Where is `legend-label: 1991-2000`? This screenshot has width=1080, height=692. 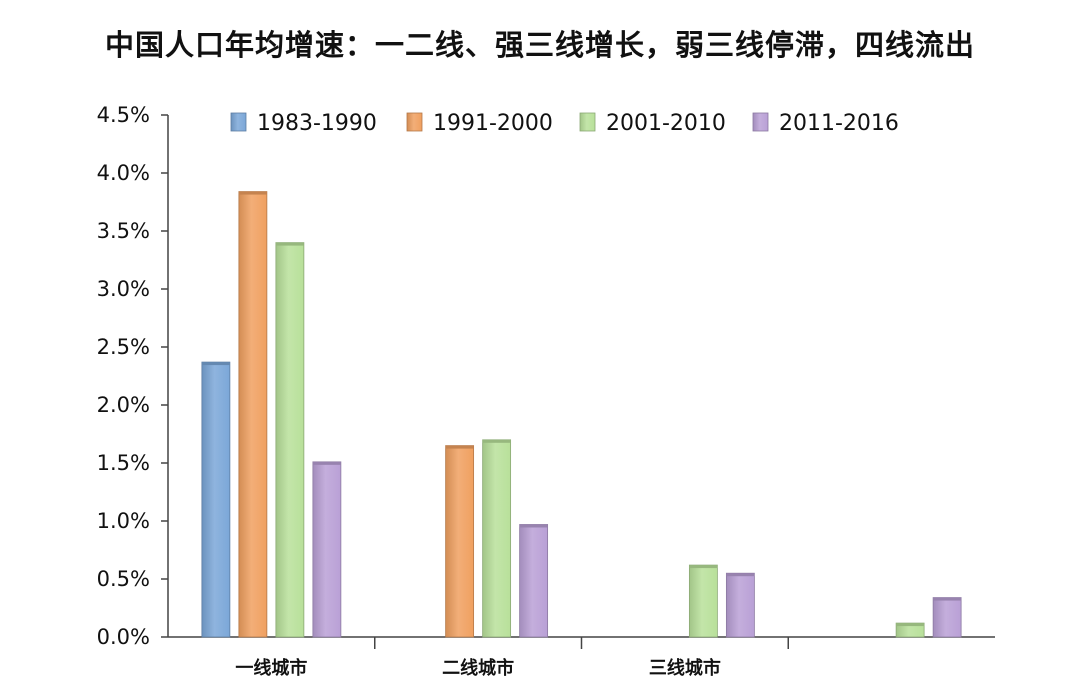 legend-label: 1991-2000 is located at coordinates (493, 123).